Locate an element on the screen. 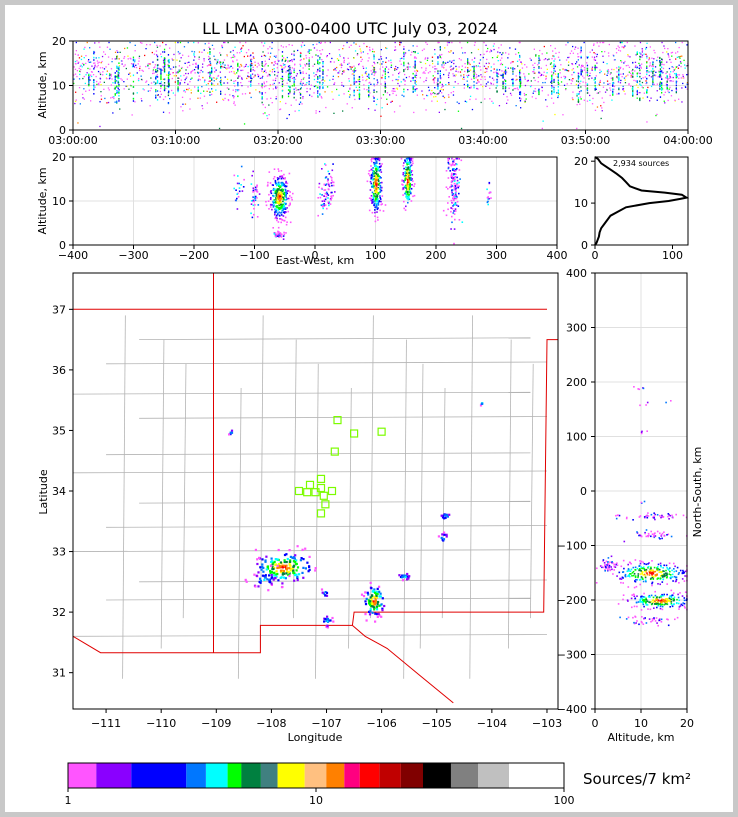 This screenshot has width=738, height=817. plan-view-ytick-label: 36 is located at coordinates (59, 370).